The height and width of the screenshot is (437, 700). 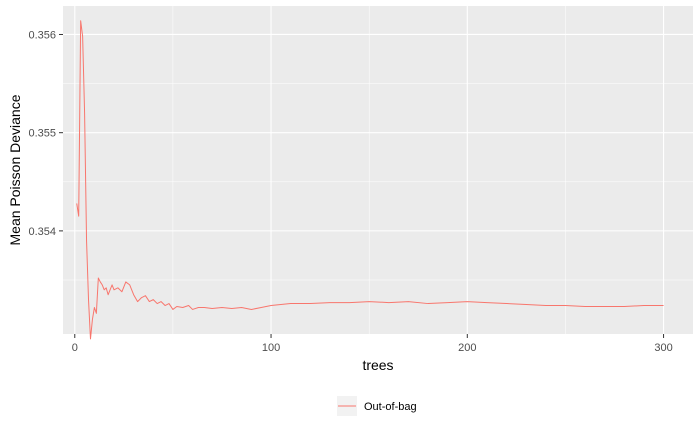 I want to click on x-tick-label: 100, so click(x=271, y=348).